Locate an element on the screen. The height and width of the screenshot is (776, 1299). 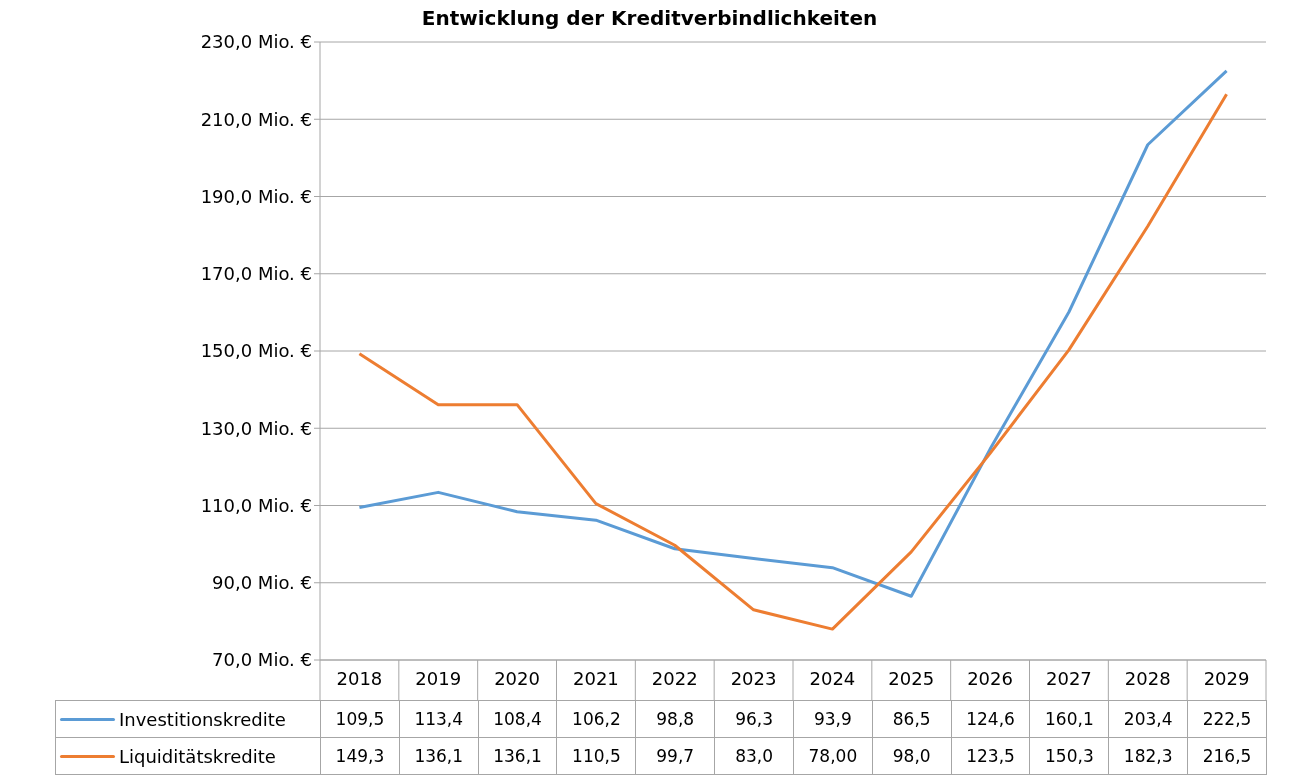
chart-title: Entwicklung der Kreditverbindlichkeiten is located at coordinates (649, 18).